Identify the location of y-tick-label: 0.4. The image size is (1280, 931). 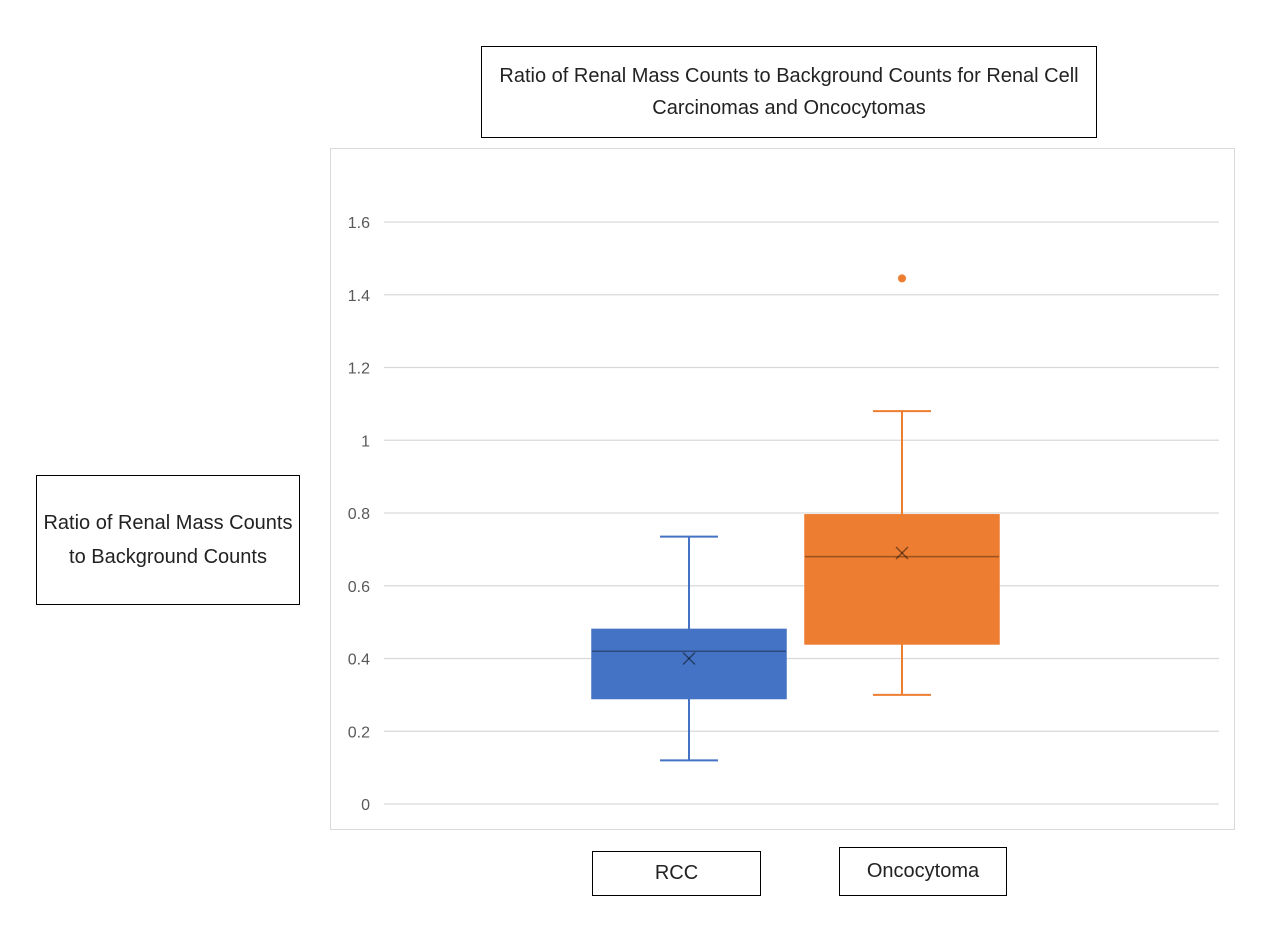
(359, 660).